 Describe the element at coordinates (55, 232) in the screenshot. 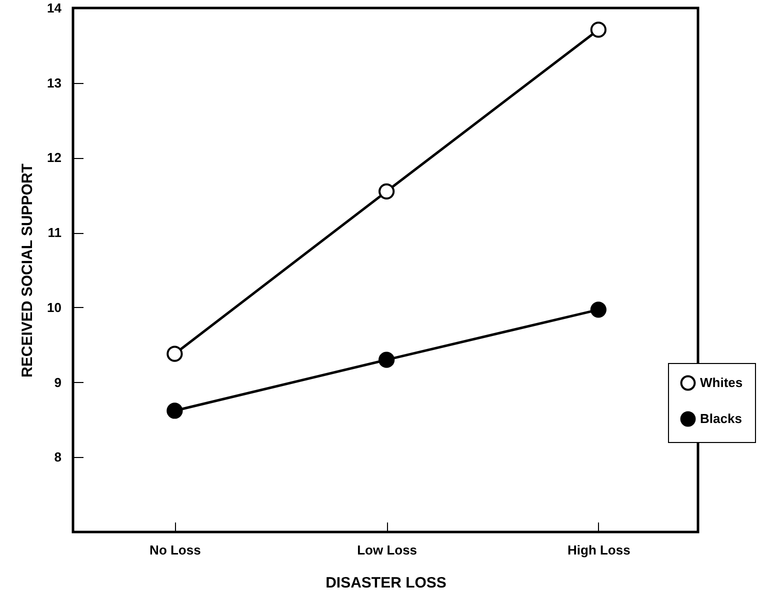

I see `y-tick-label: 11` at that location.